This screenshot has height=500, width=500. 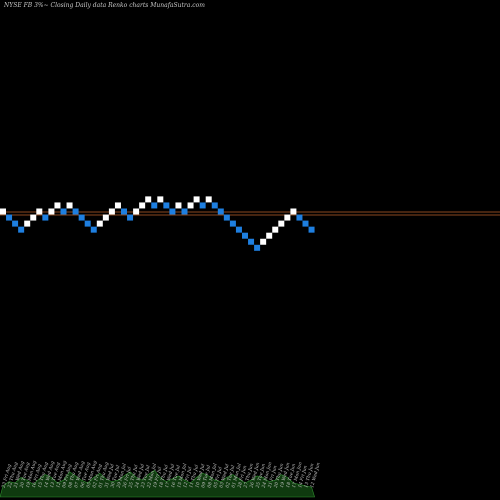 I want to click on date-label: 19 Fri Jul, so click(x=157, y=477).